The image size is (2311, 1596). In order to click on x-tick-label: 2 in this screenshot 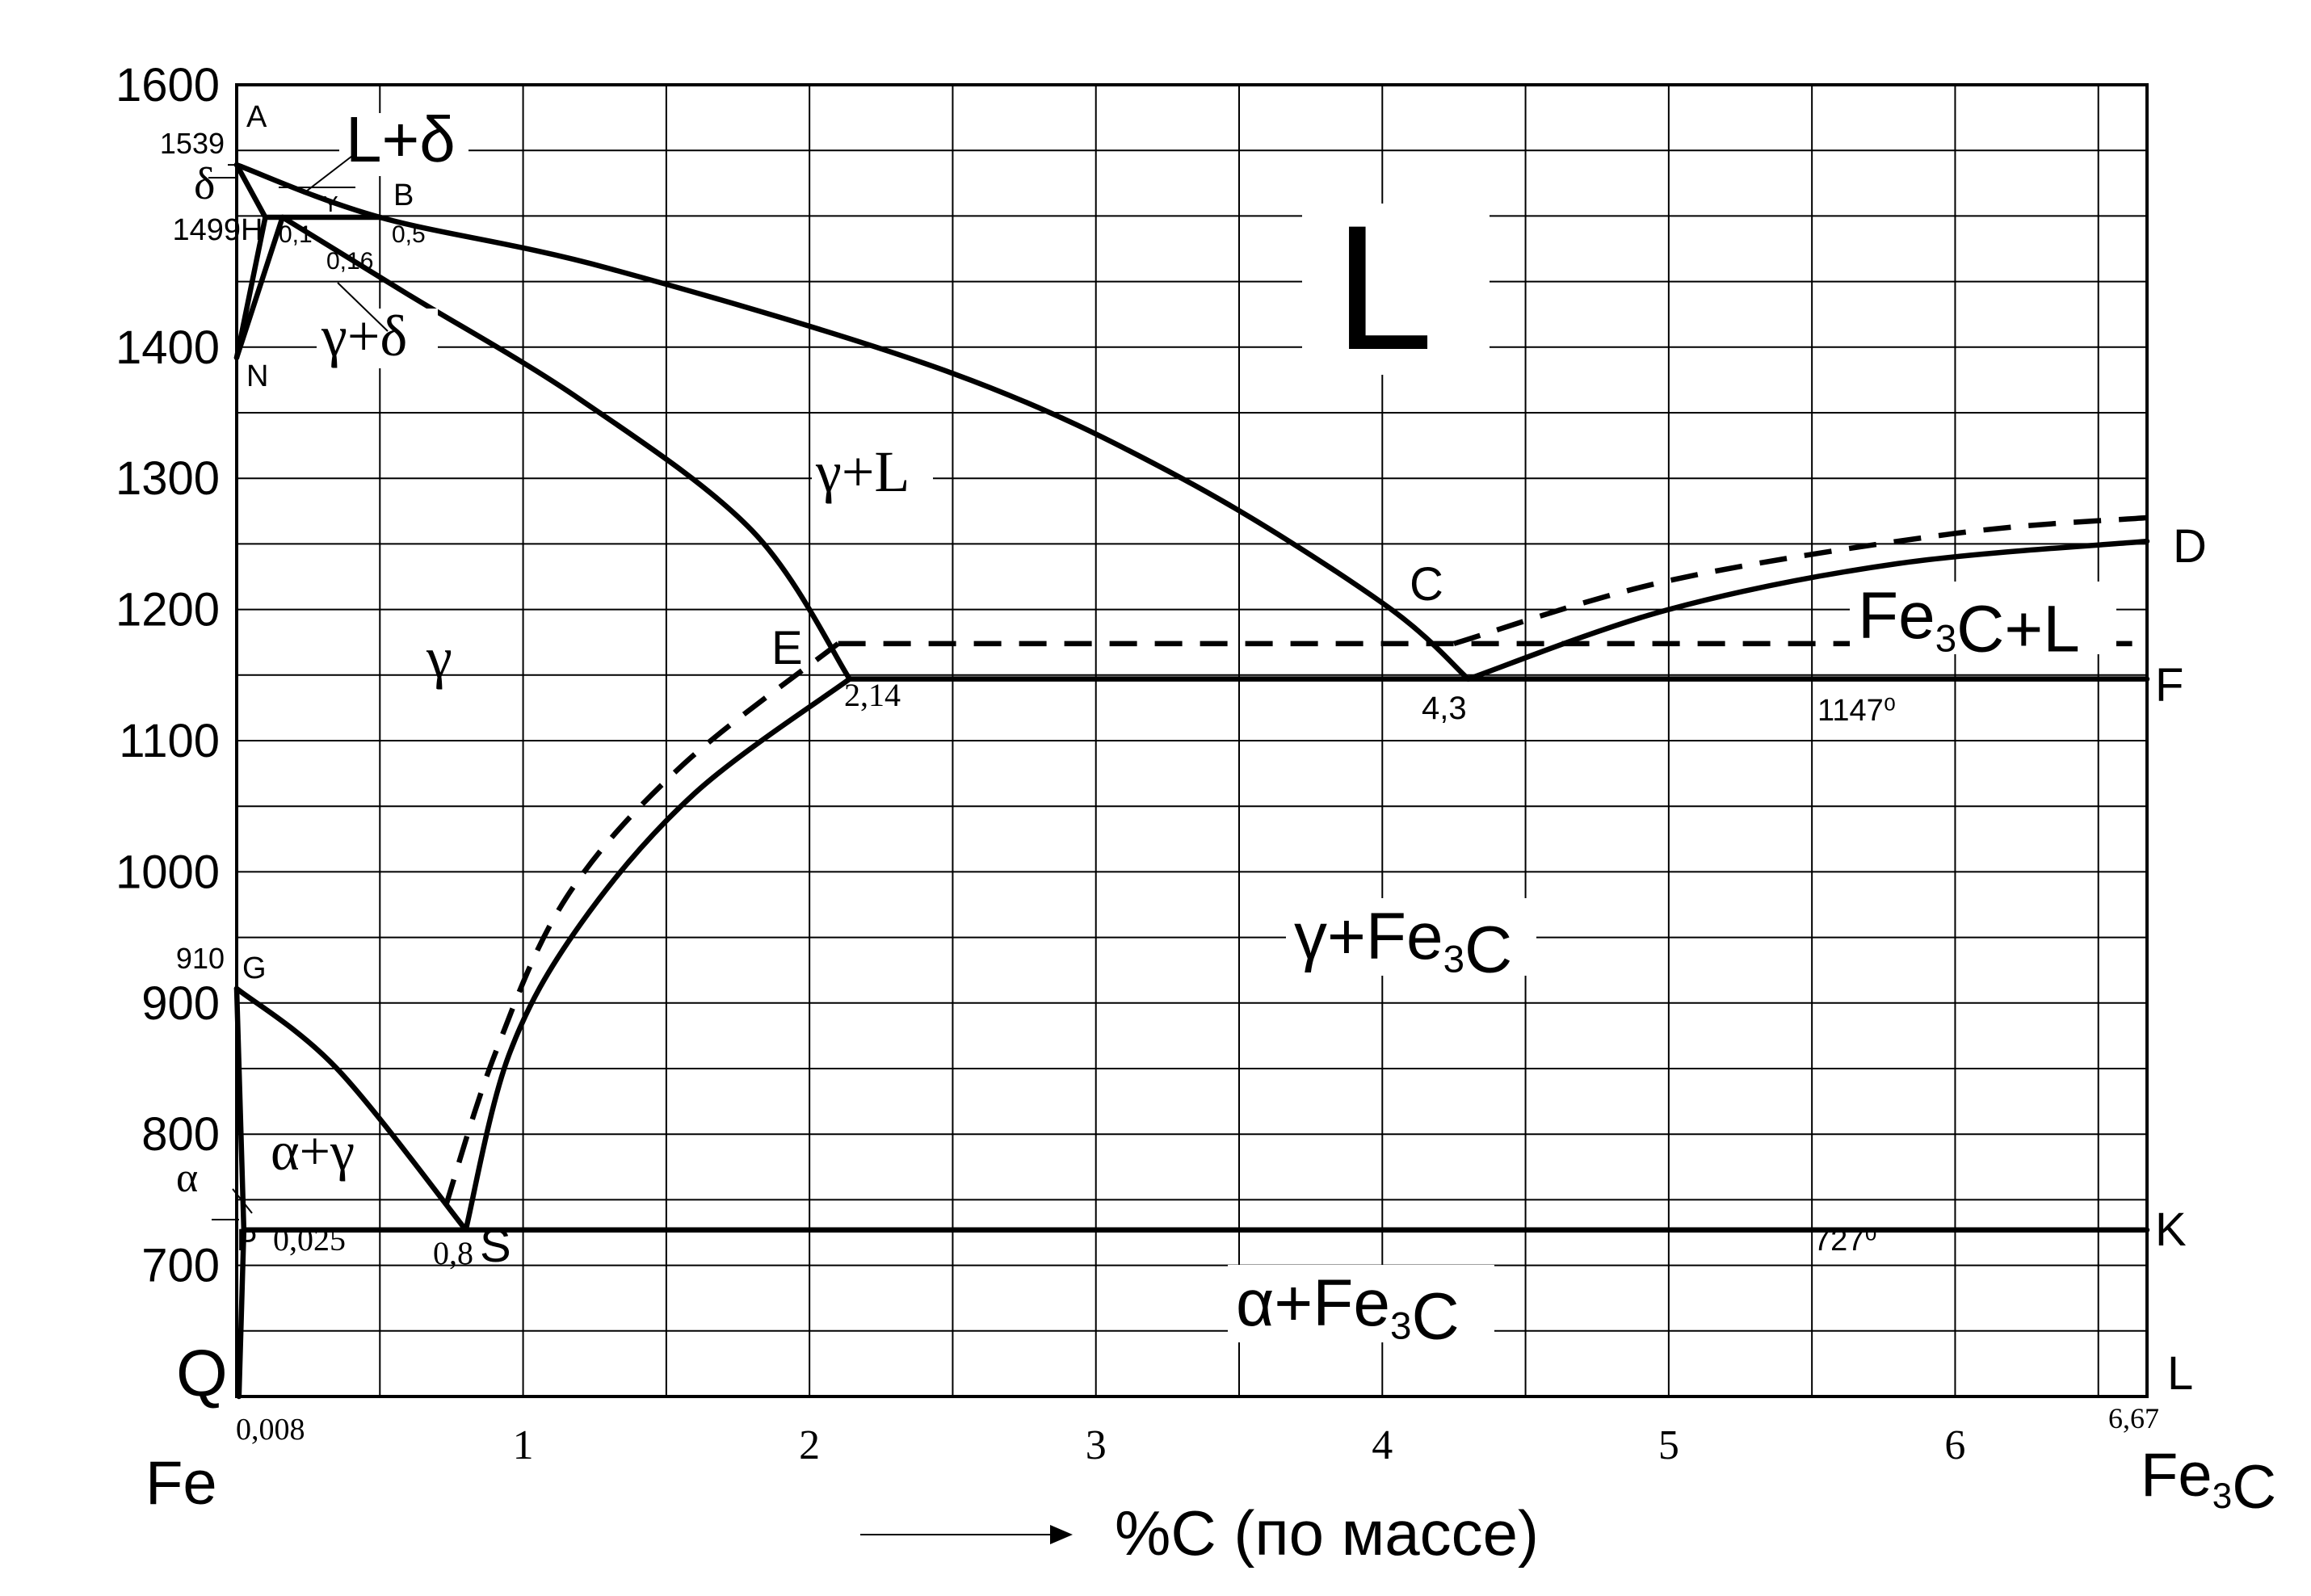, I will do `click(809, 1445)`.